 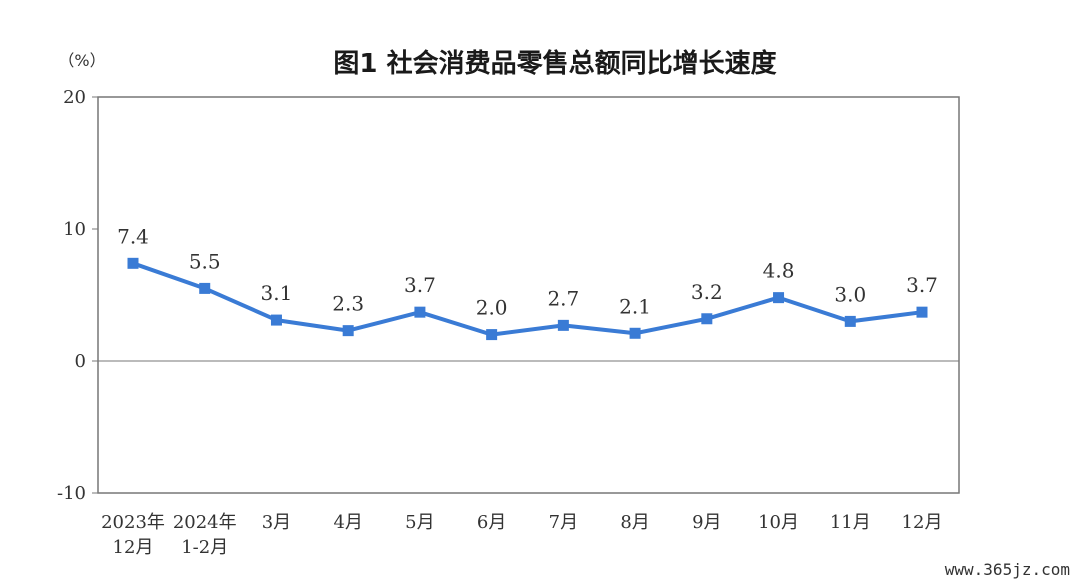 What do you see at coordinates (204, 547) in the screenshot?
I see `x-tick-label: 1-2月` at bounding box center [204, 547].